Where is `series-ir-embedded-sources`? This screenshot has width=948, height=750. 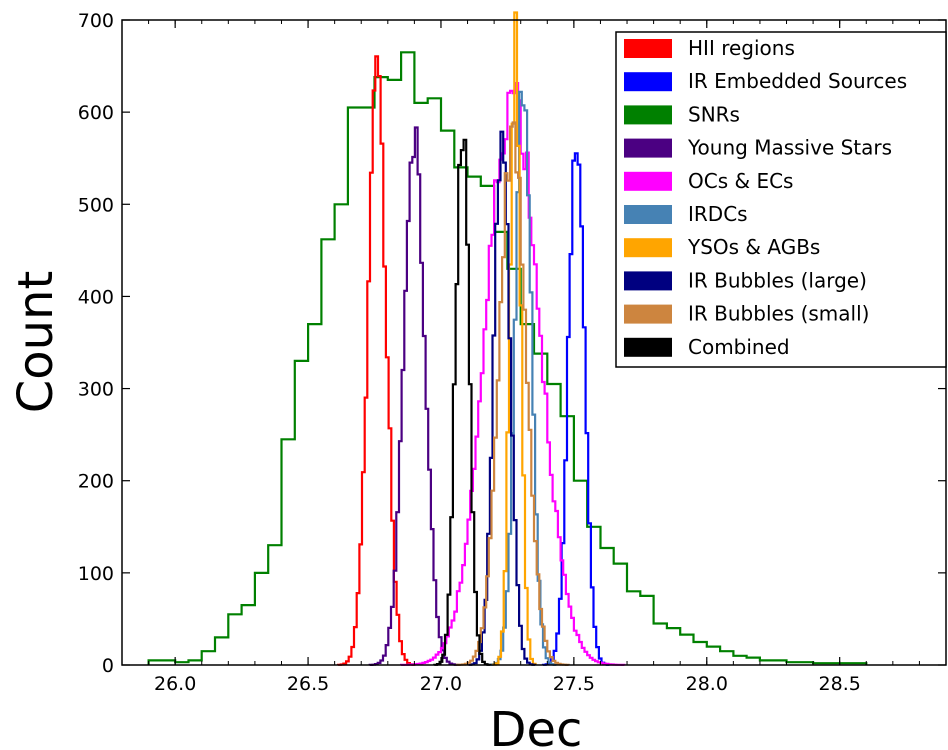 series-ir-embedded-sources is located at coordinates (576, 409).